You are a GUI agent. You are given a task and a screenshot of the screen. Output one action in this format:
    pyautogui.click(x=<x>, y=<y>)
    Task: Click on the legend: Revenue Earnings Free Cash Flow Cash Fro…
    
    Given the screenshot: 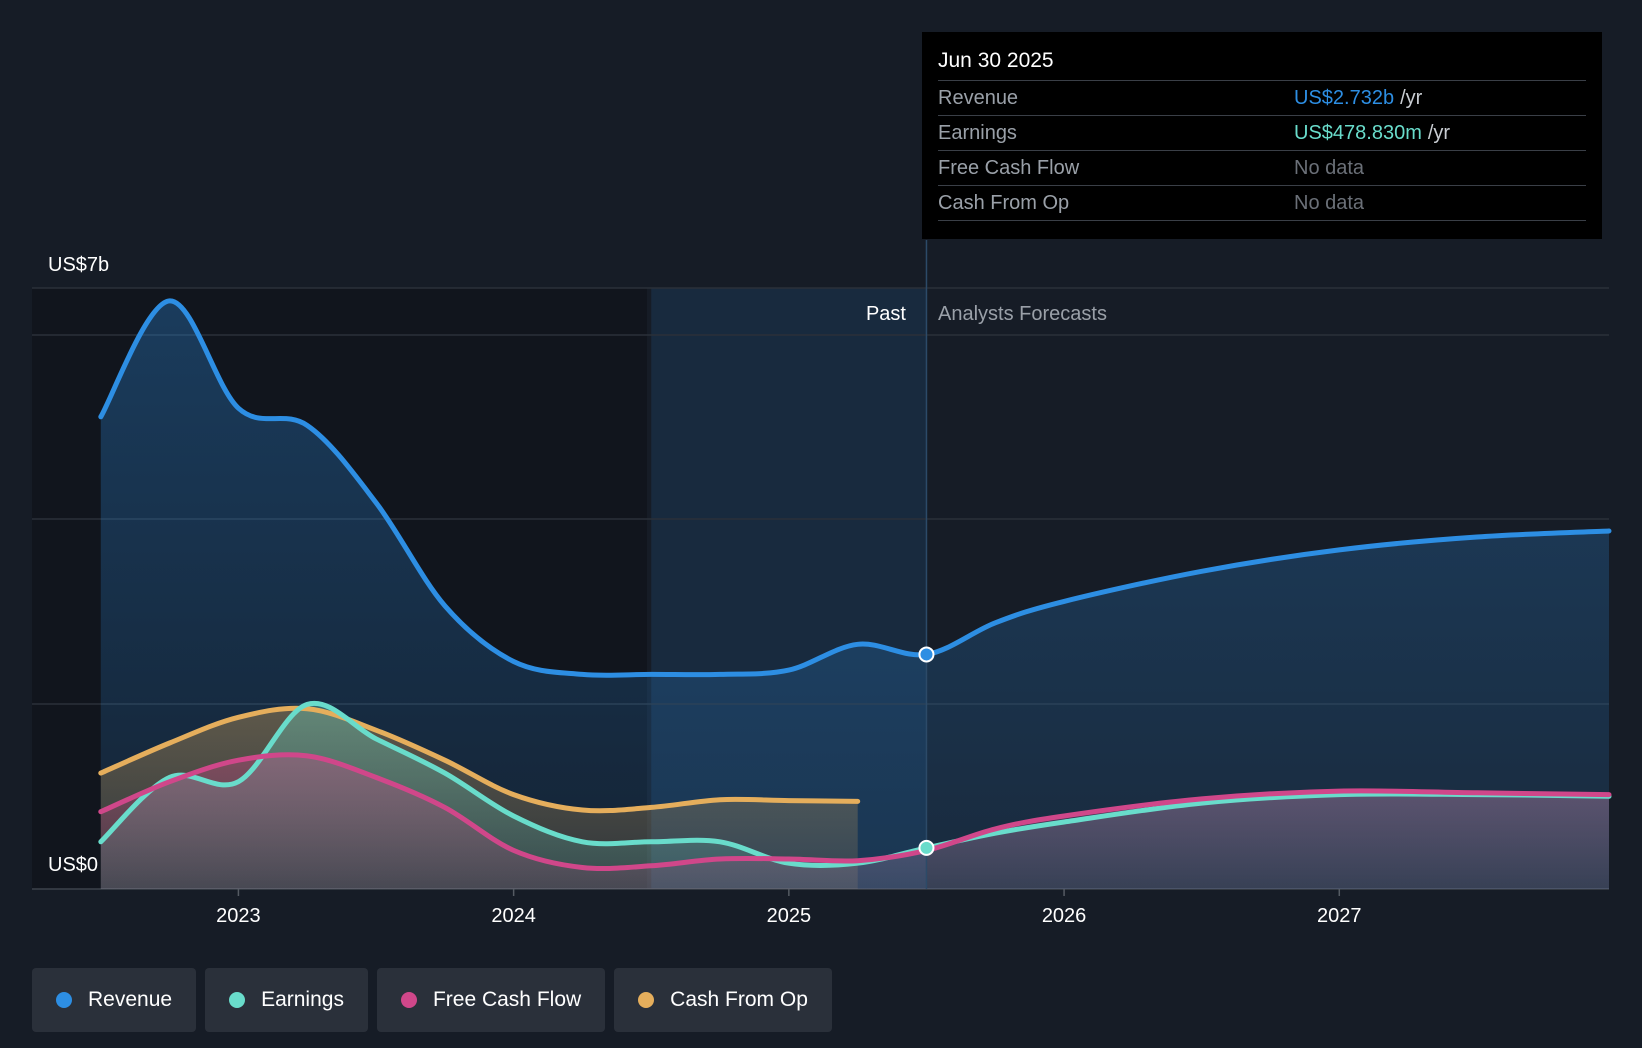 What is the action you would take?
    pyautogui.click(x=432, y=1000)
    